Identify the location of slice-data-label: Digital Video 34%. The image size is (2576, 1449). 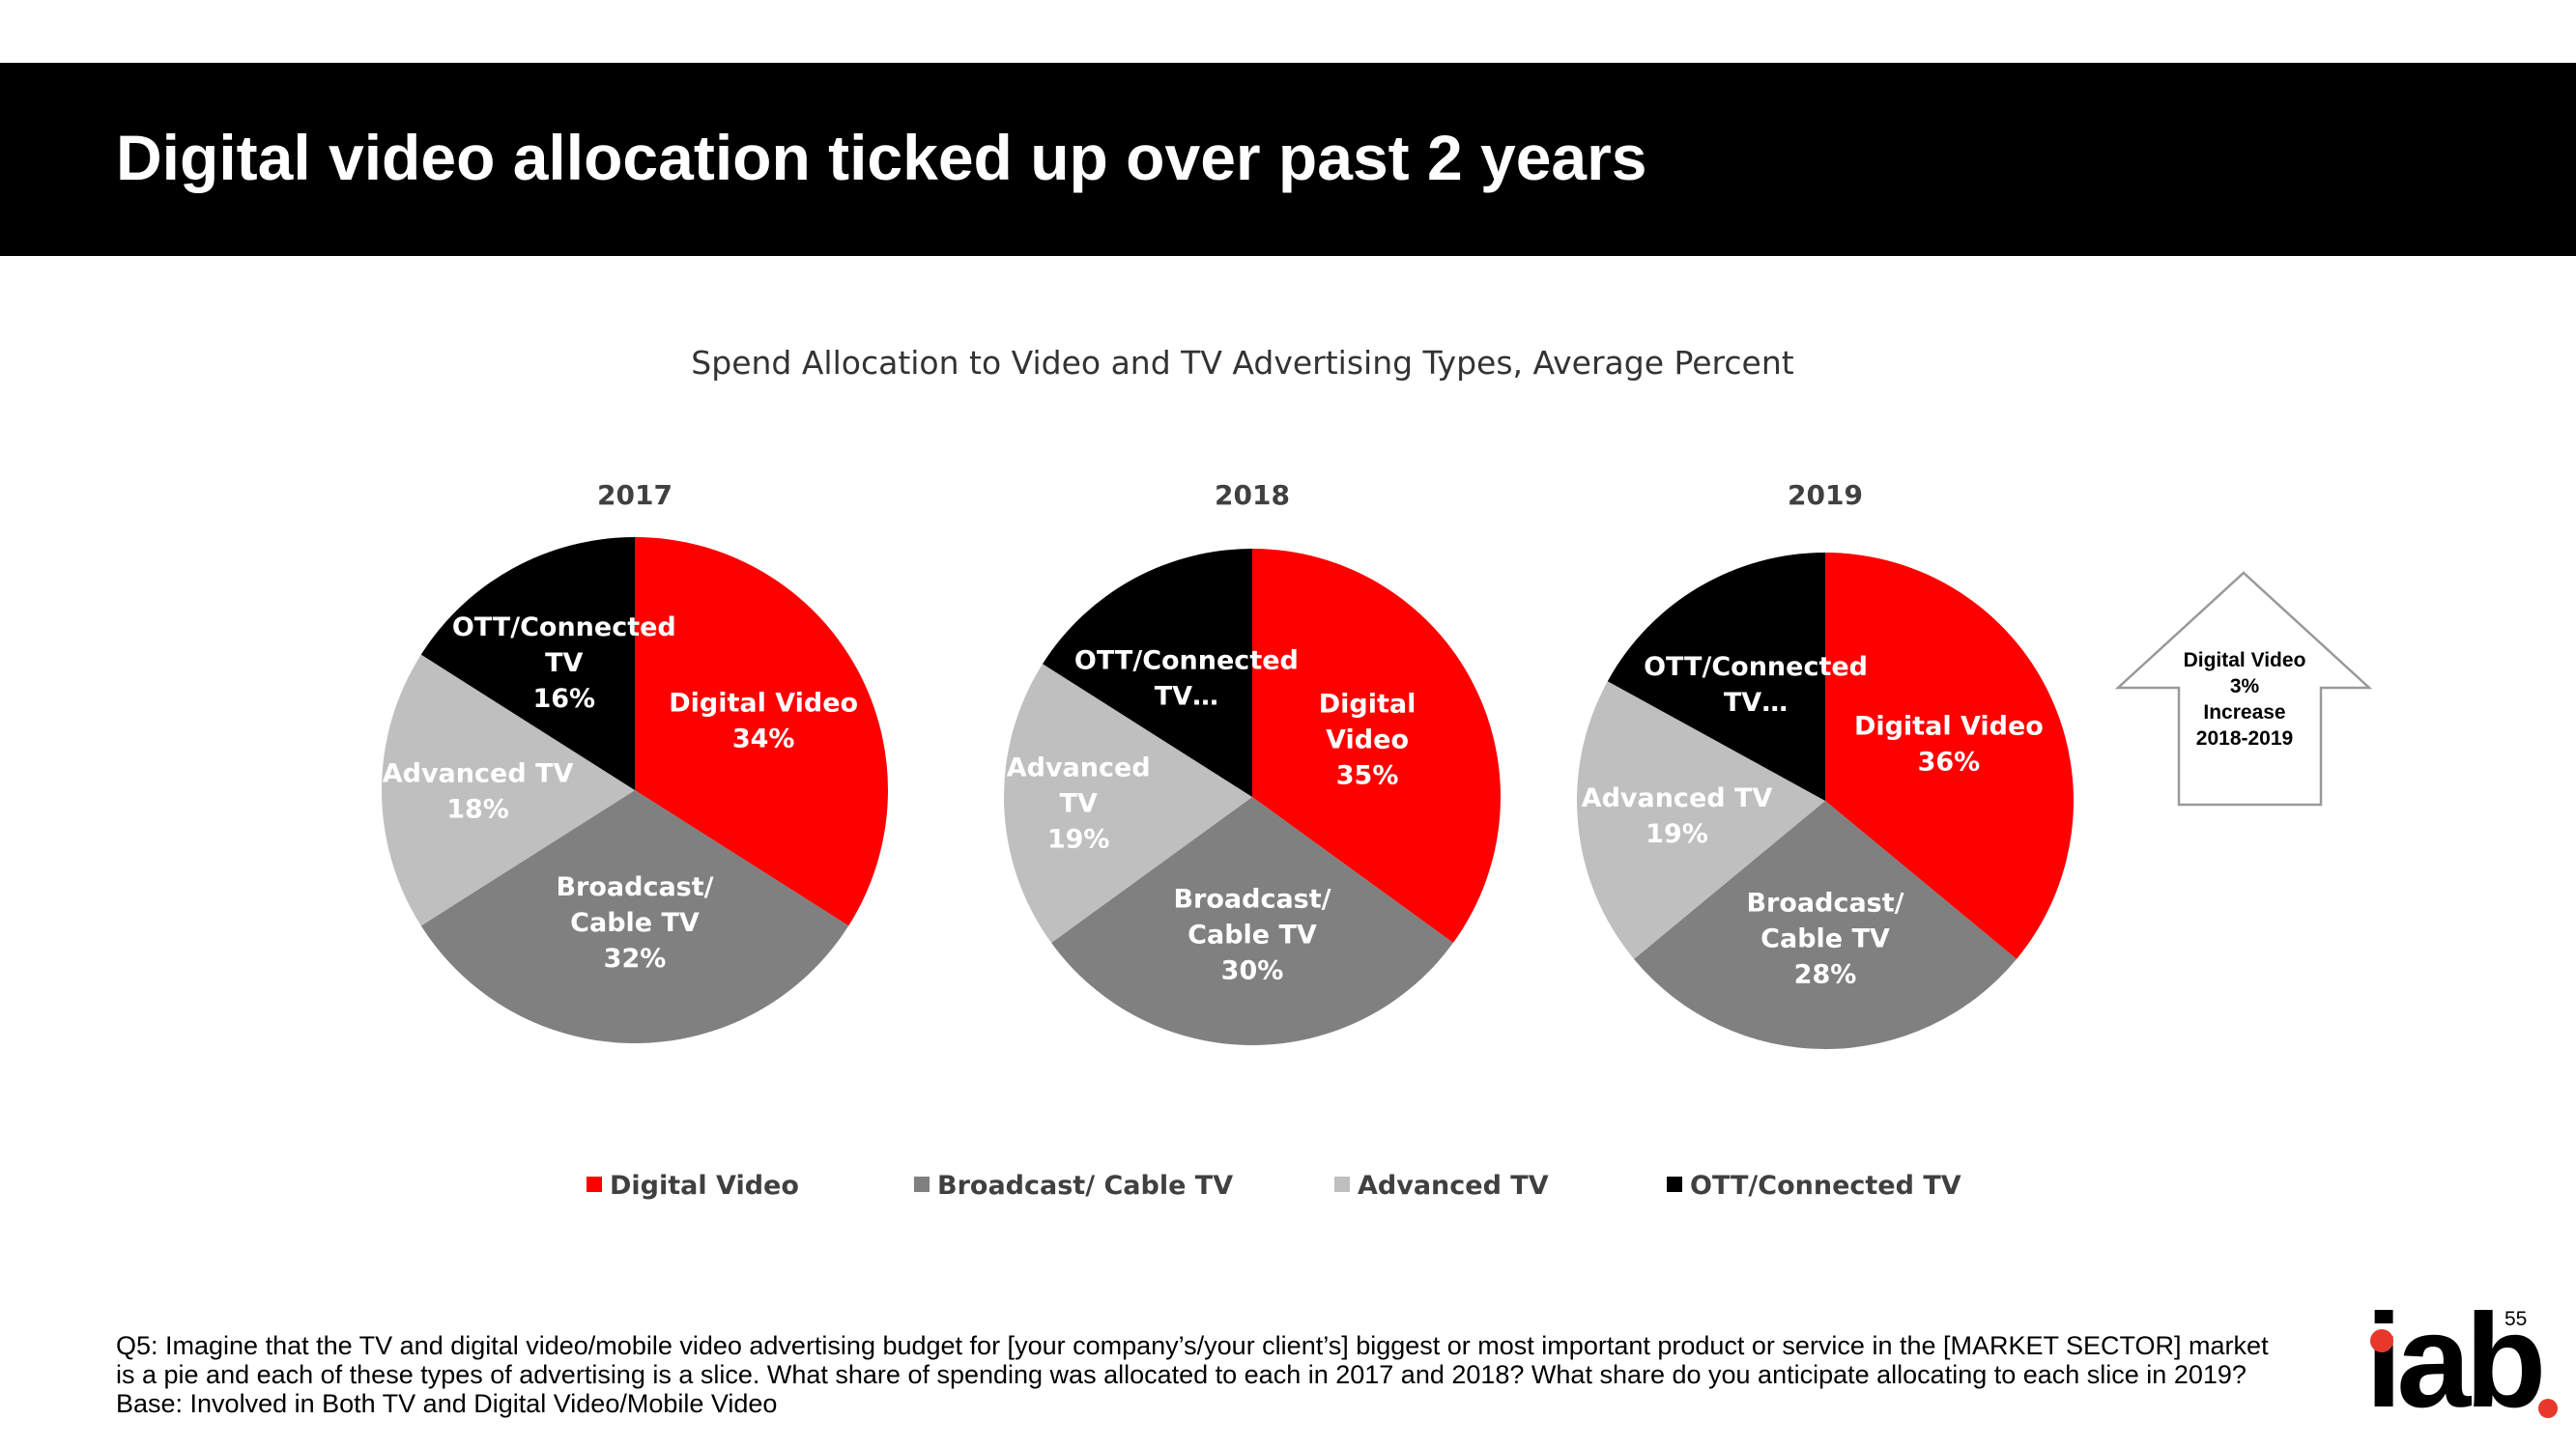
(764, 720).